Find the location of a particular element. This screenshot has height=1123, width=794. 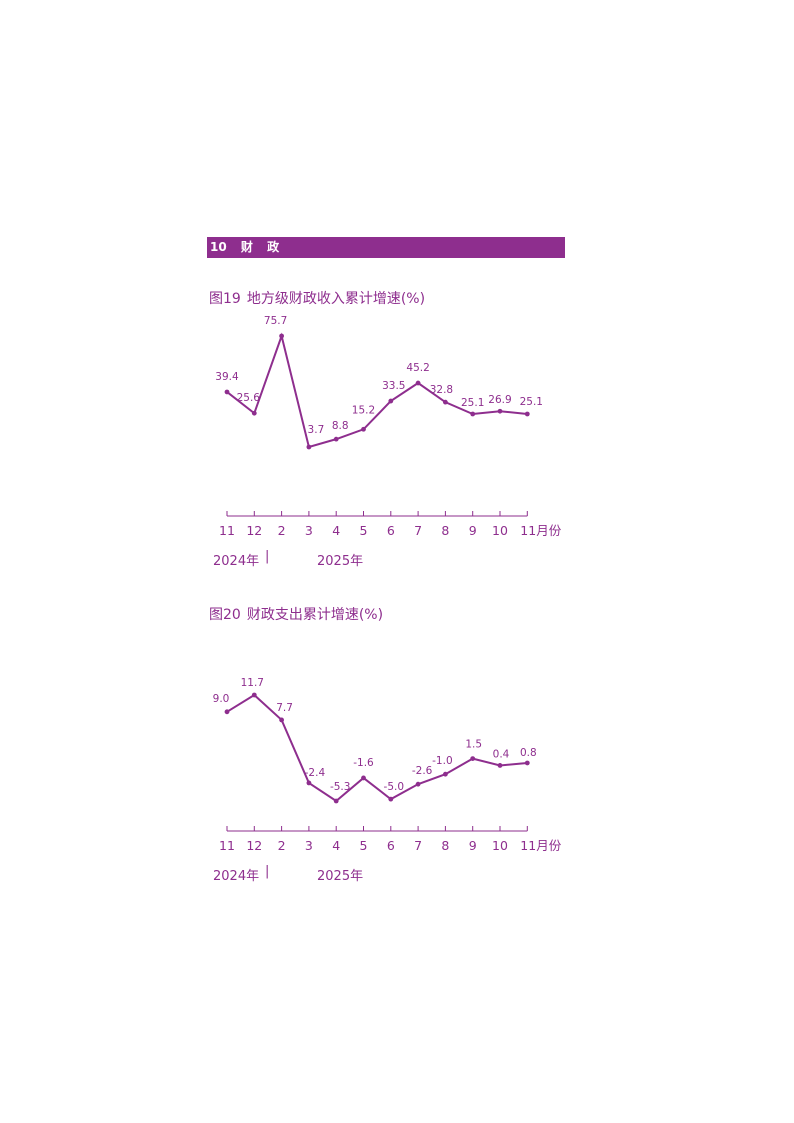

fig20-number: 图20 is located at coordinates (225, 615).